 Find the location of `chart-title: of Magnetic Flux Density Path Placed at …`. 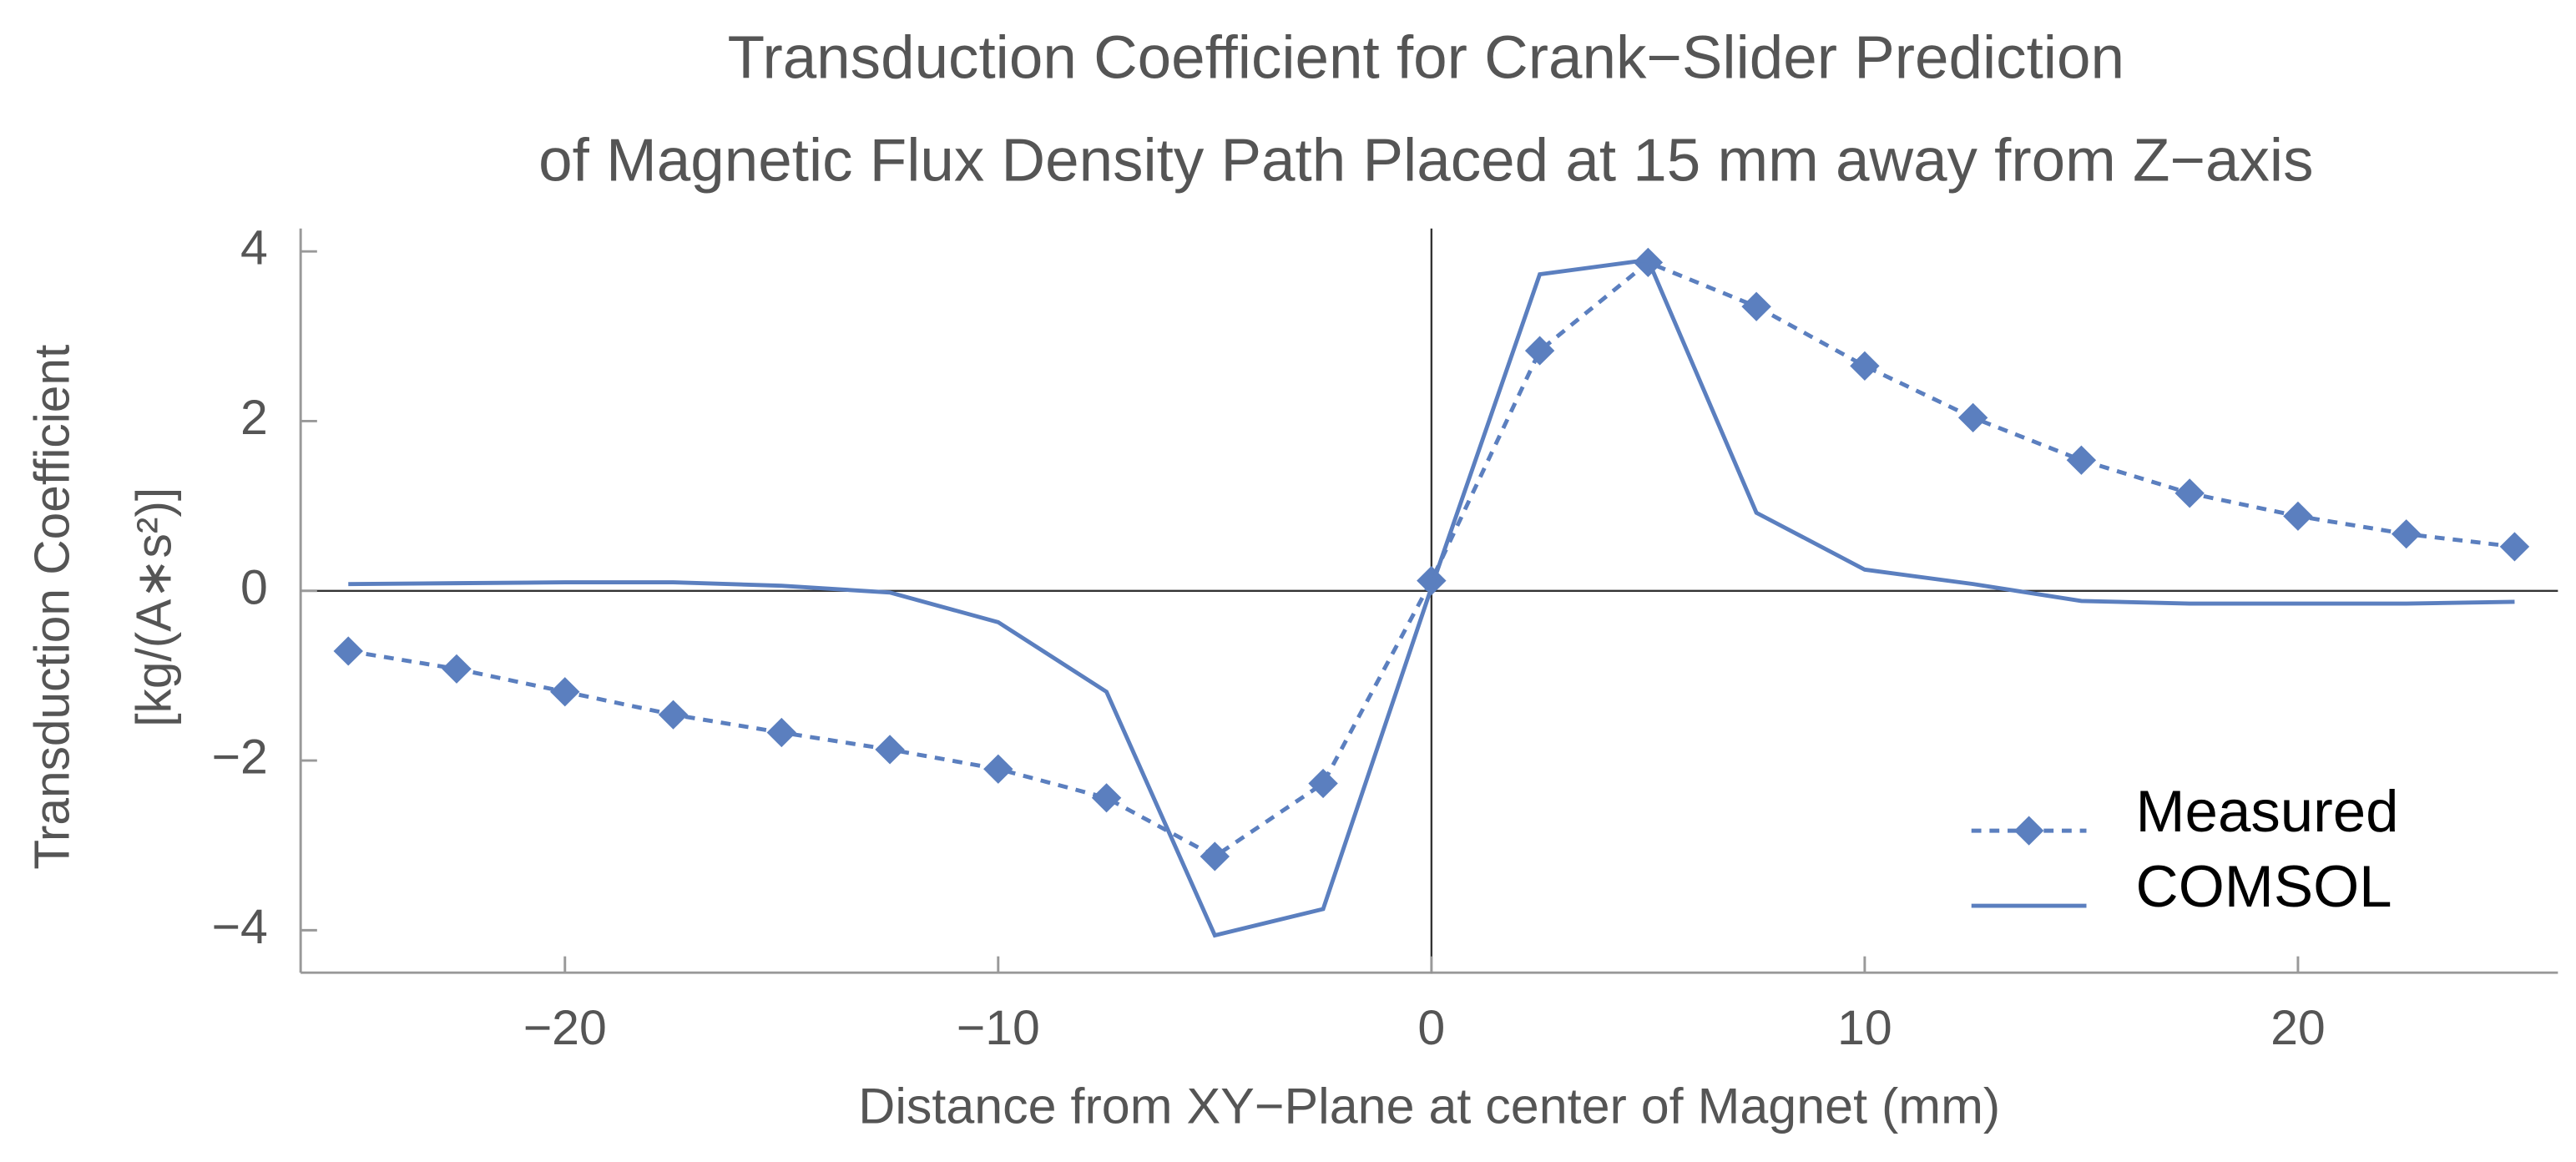

chart-title: of Magnetic Flux Density Path Placed at … is located at coordinates (1425, 161).